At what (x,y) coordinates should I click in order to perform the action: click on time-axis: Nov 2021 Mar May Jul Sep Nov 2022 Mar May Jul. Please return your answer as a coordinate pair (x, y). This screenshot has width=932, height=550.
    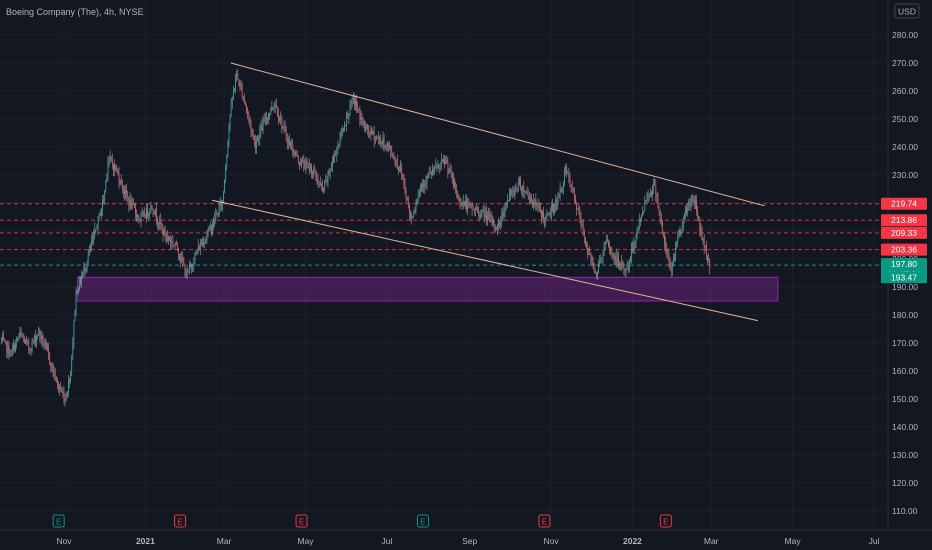
    Looking at the image, I should click on (466, 537).